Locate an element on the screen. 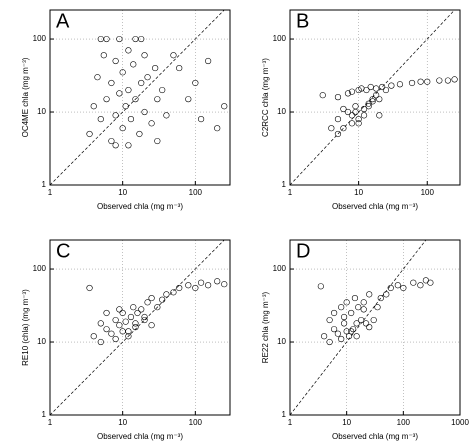 This screenshot has width=474, height=447. y-axis-label: RE22 chla (mg m⁻³) is located at coordinates (265, 327).